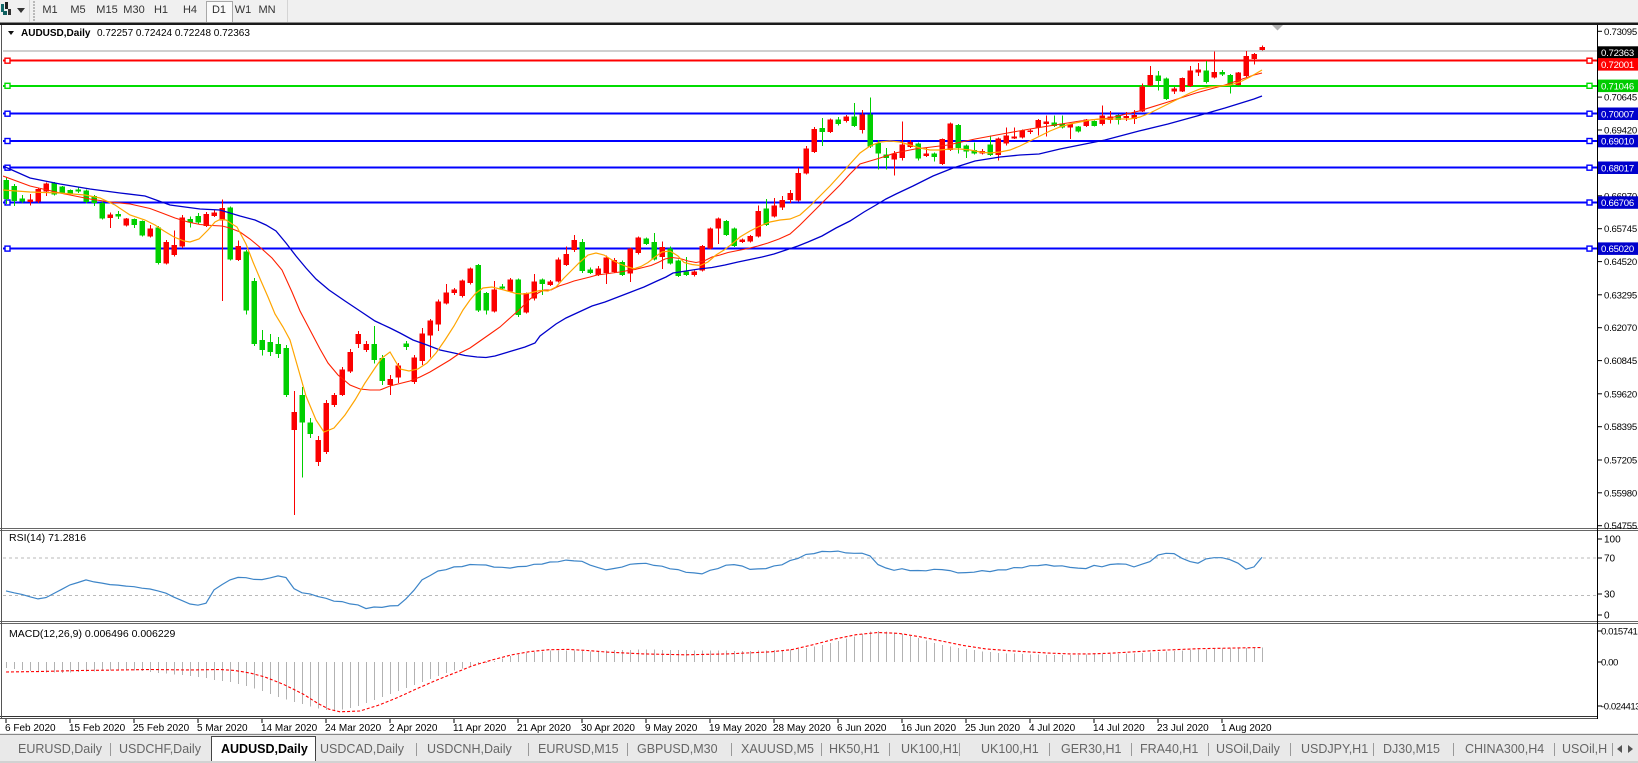  What do you see at coordinates (1617, 142) in the screenshot?
I see `svg-text: 0.69010` at bounding box center [1617, 142].